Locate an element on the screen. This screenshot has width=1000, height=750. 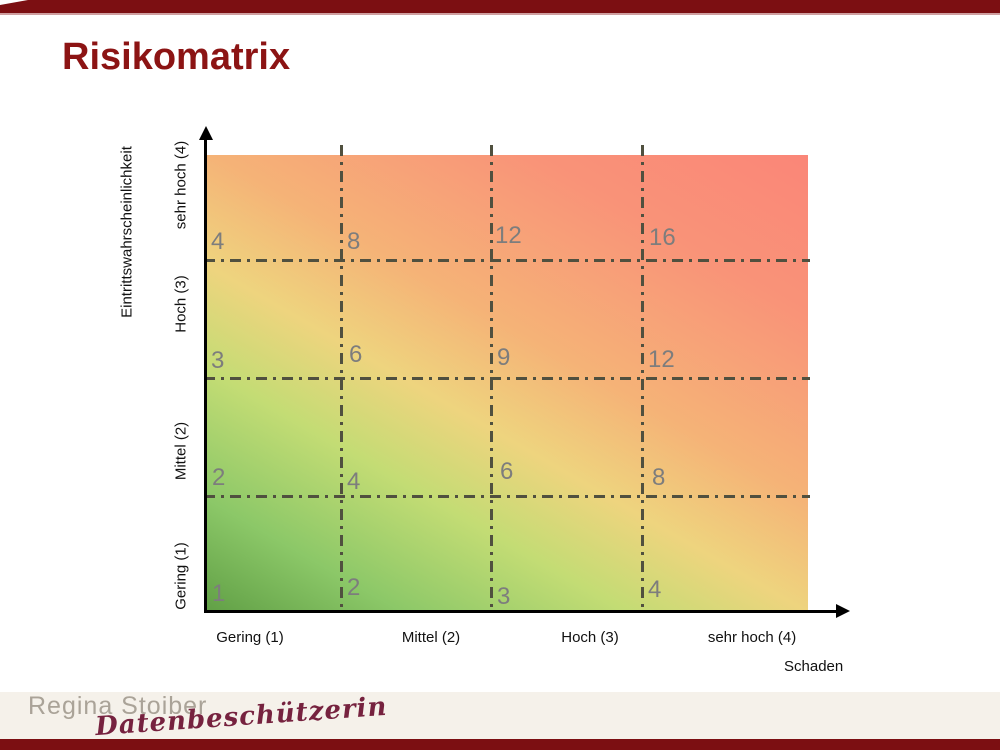
vgrid-line-col4 is located at coordinates (642, 378).